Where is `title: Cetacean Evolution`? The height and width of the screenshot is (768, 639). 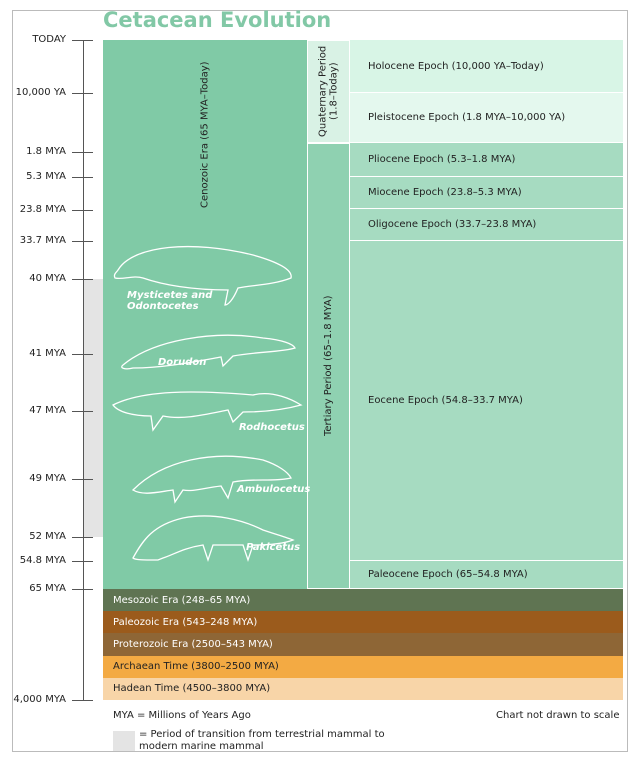
title: Cetacean Evolution is located at coordinates (217, 20).